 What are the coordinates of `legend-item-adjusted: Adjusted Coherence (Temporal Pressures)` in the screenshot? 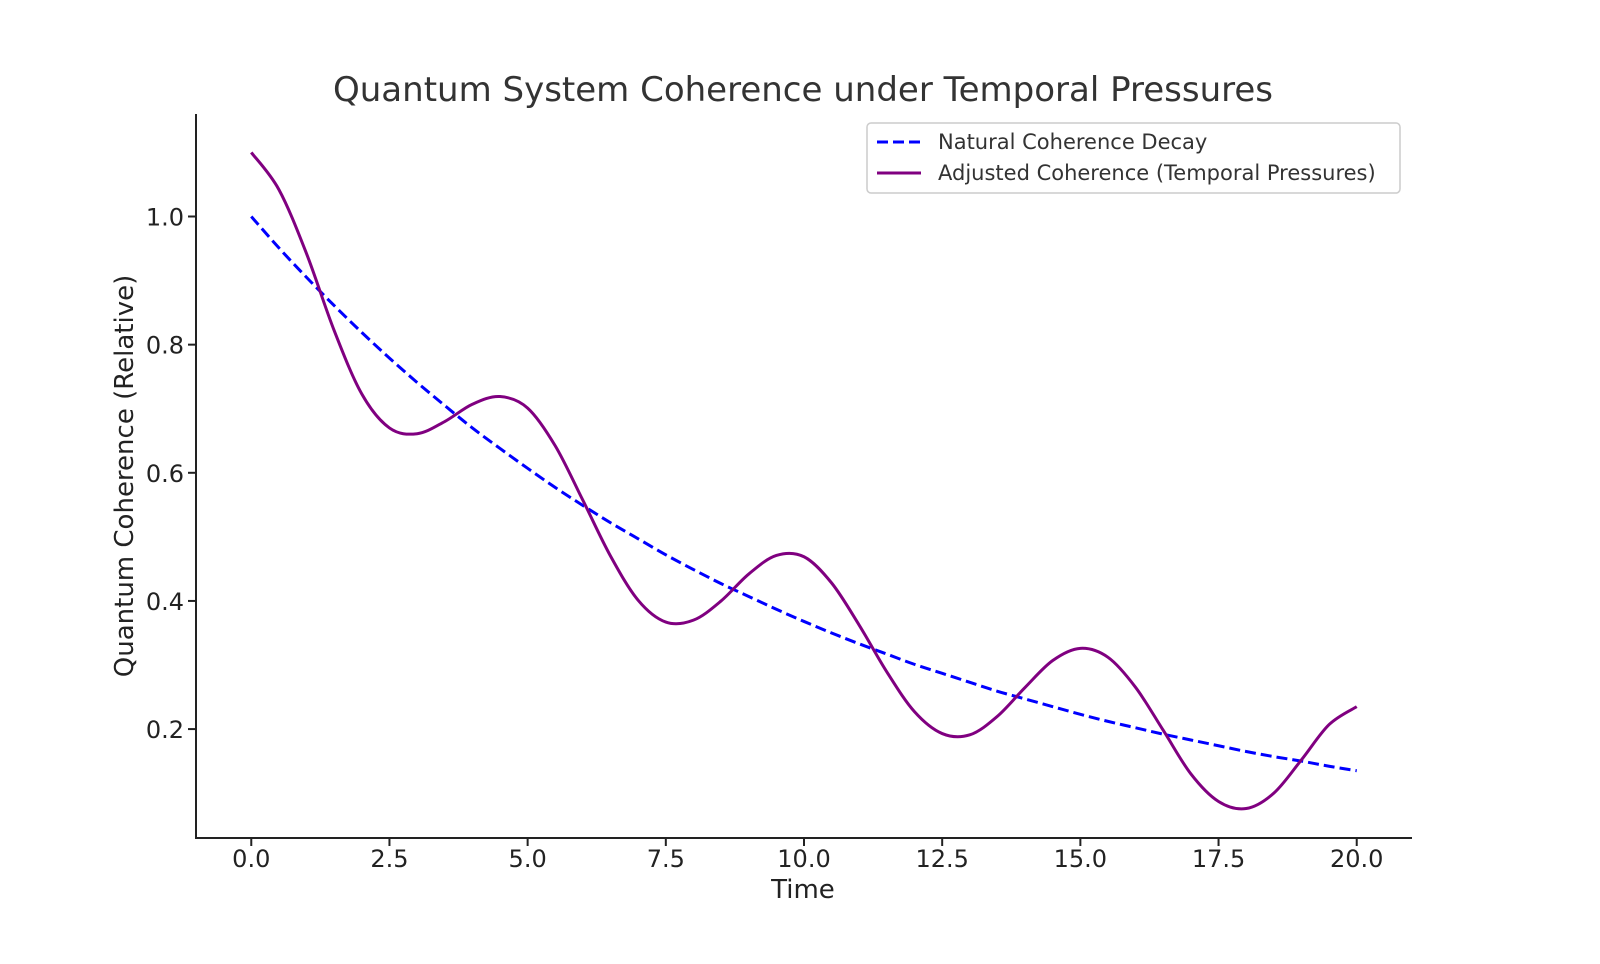 It's located at (1126, 173).